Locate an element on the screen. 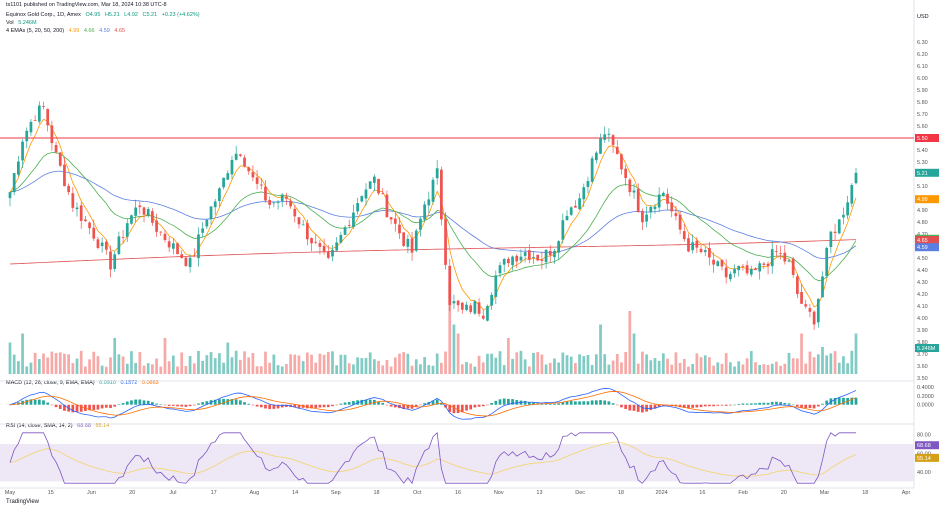 The width and height of the screenshot is (941, 510). symbol-name: Equinox Gold Corp., 1D, Amex is located at coordinates (43, 15).